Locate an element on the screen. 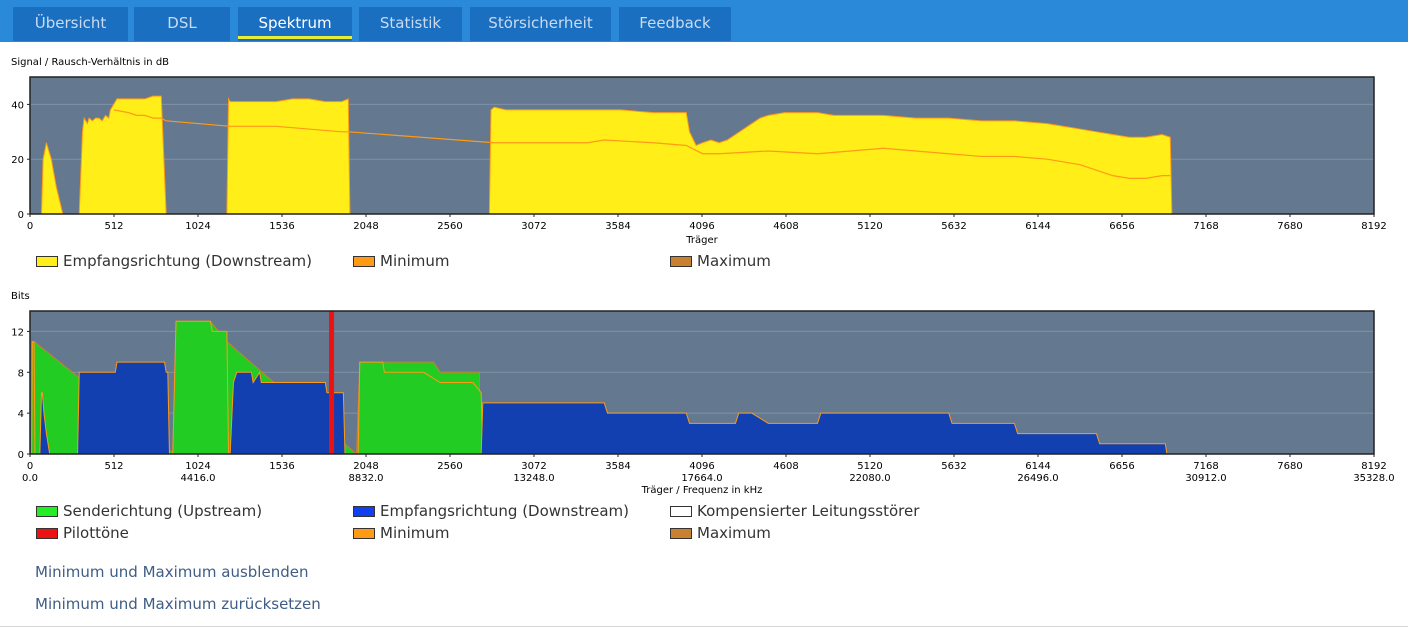 The image size is (1408, 629). y-tick-label: 40 is located at coordinates (17, 105).